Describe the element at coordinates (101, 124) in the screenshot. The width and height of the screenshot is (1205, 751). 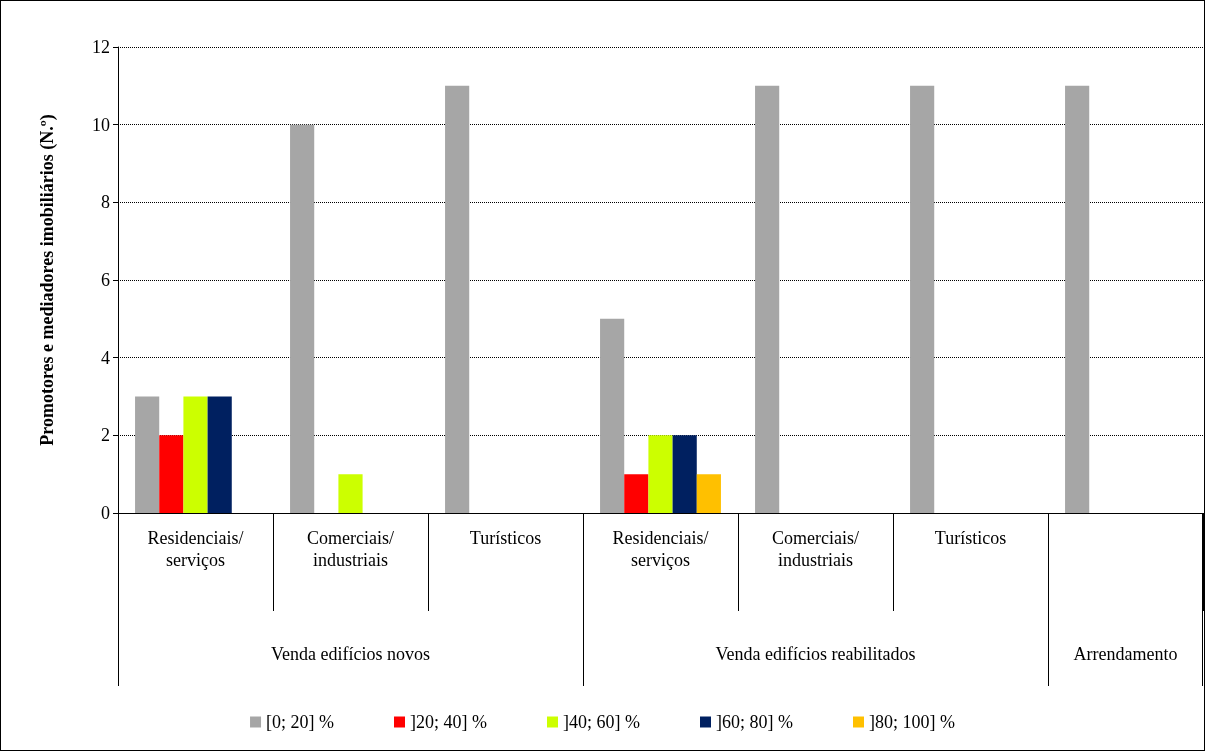
I see `y-tick-label: 10` at that location.